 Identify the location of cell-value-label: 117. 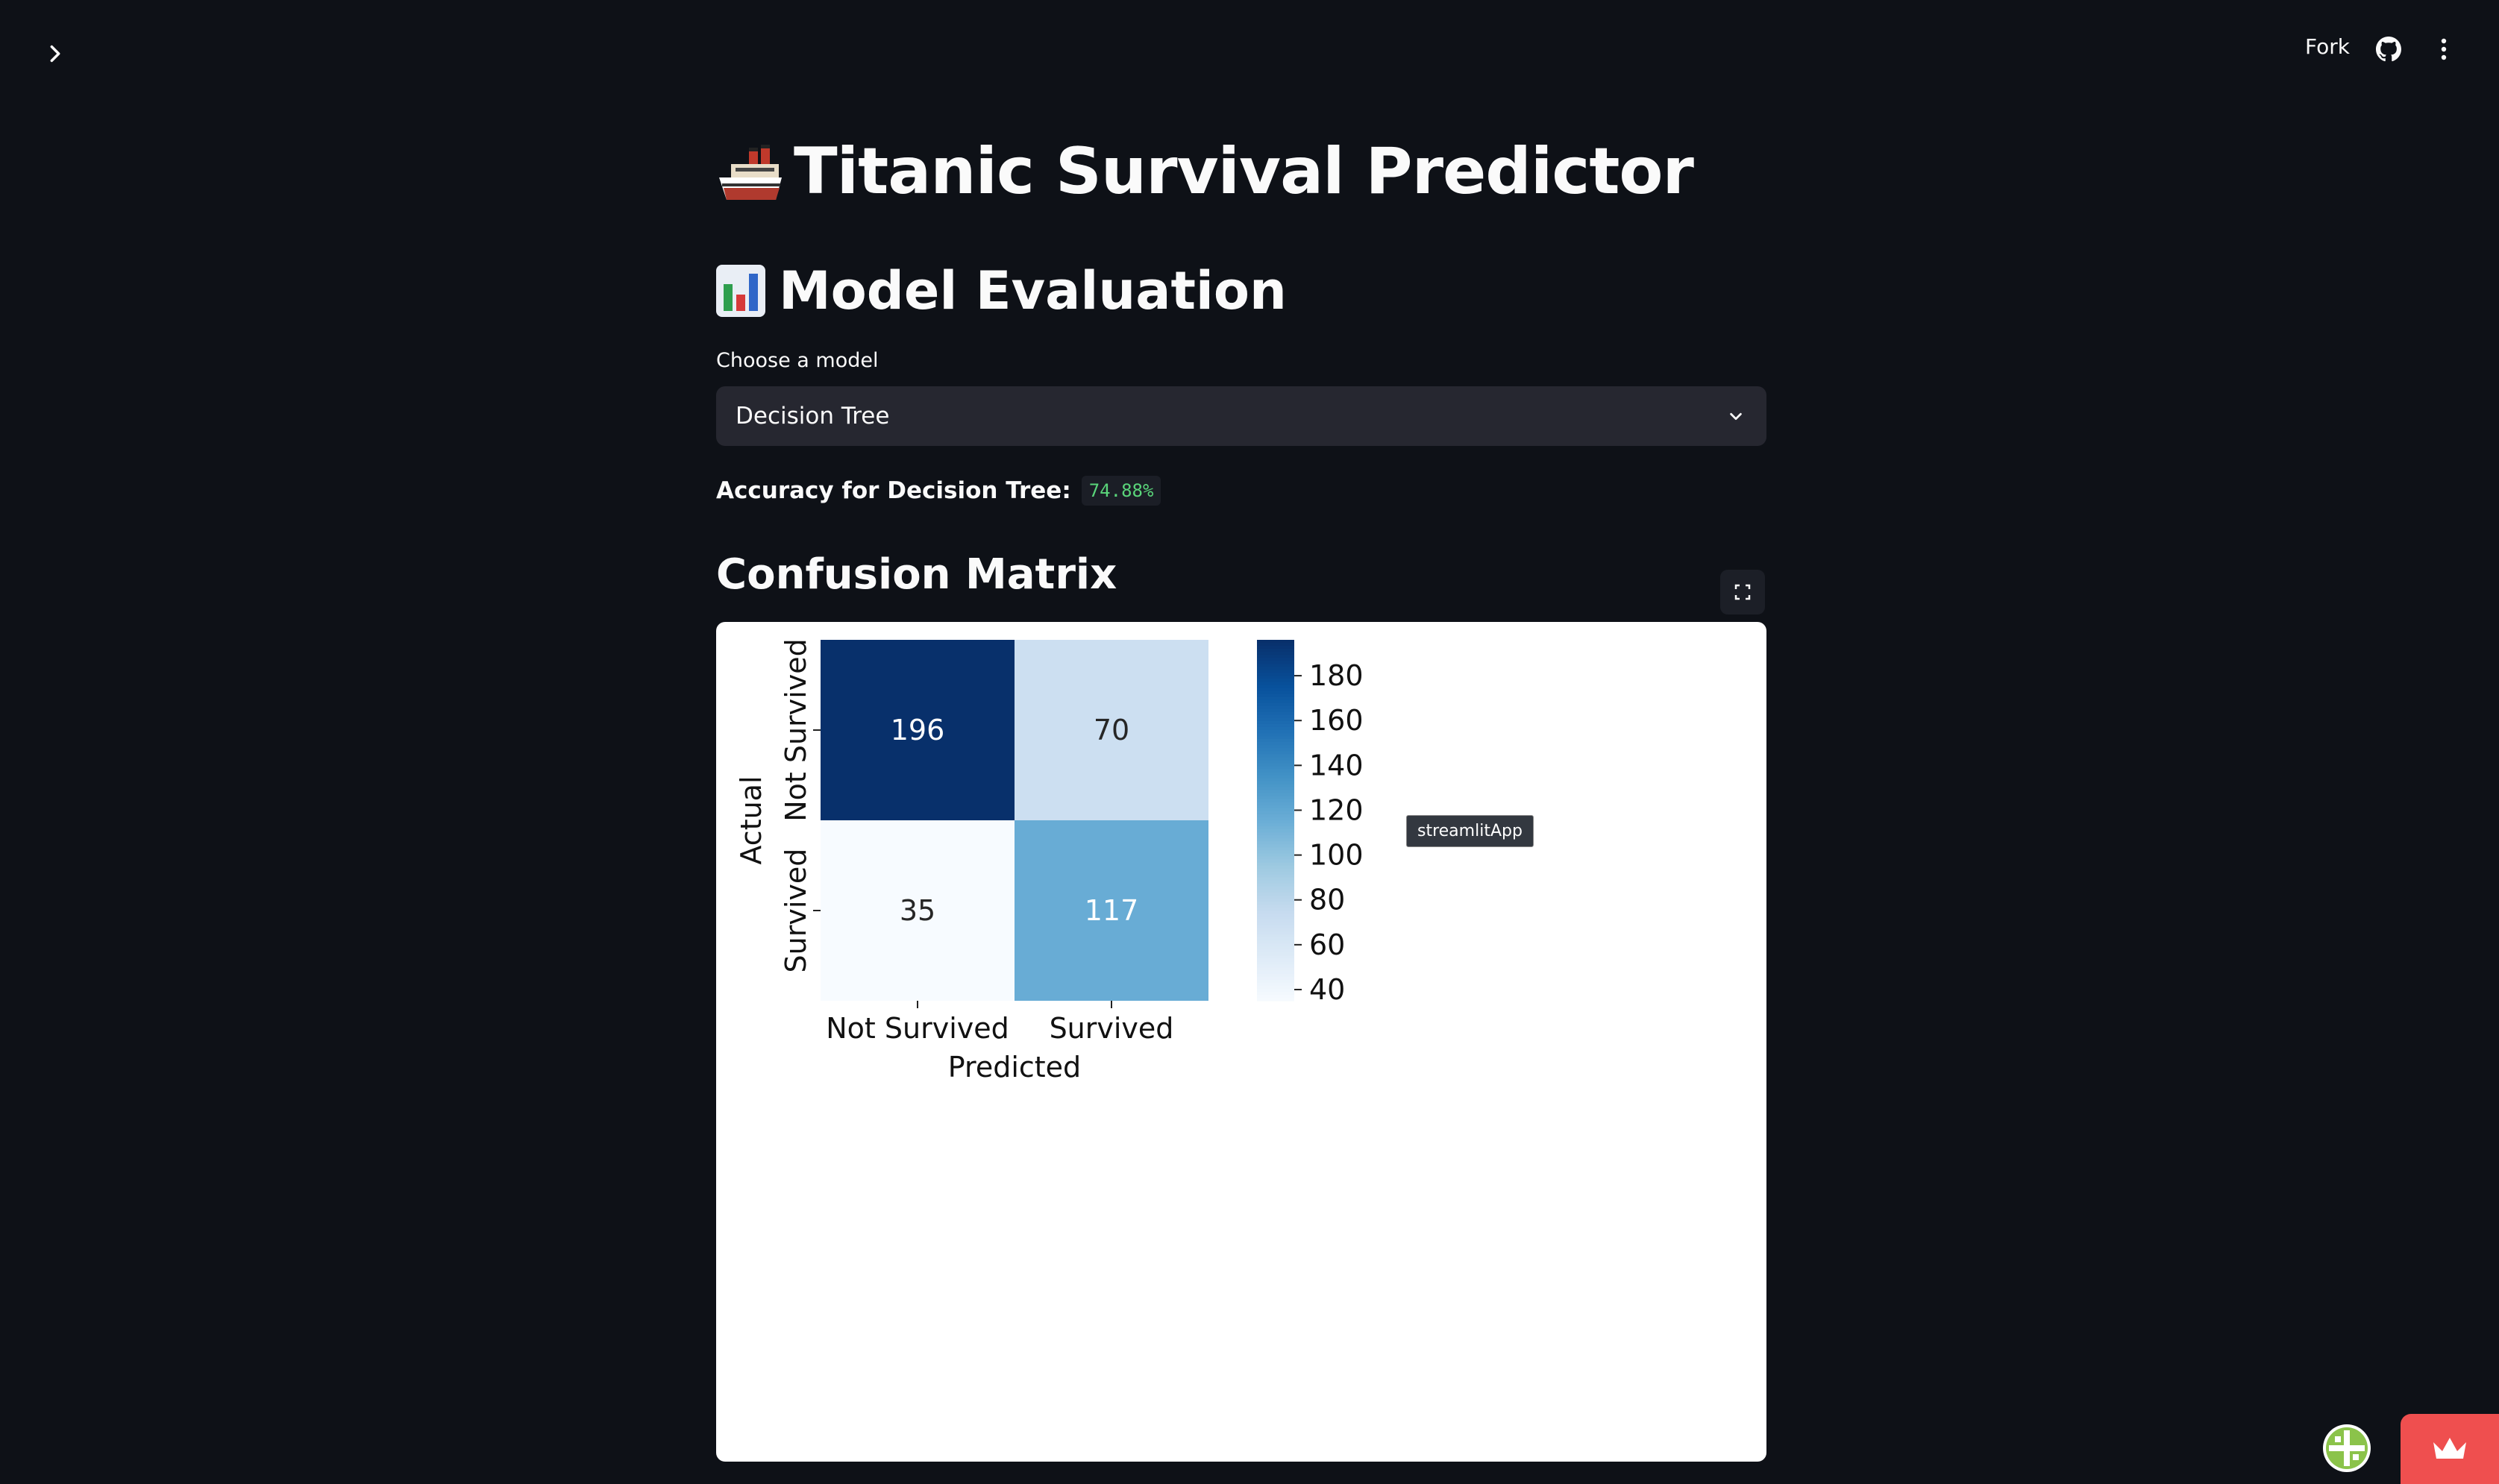
(1112, 911).